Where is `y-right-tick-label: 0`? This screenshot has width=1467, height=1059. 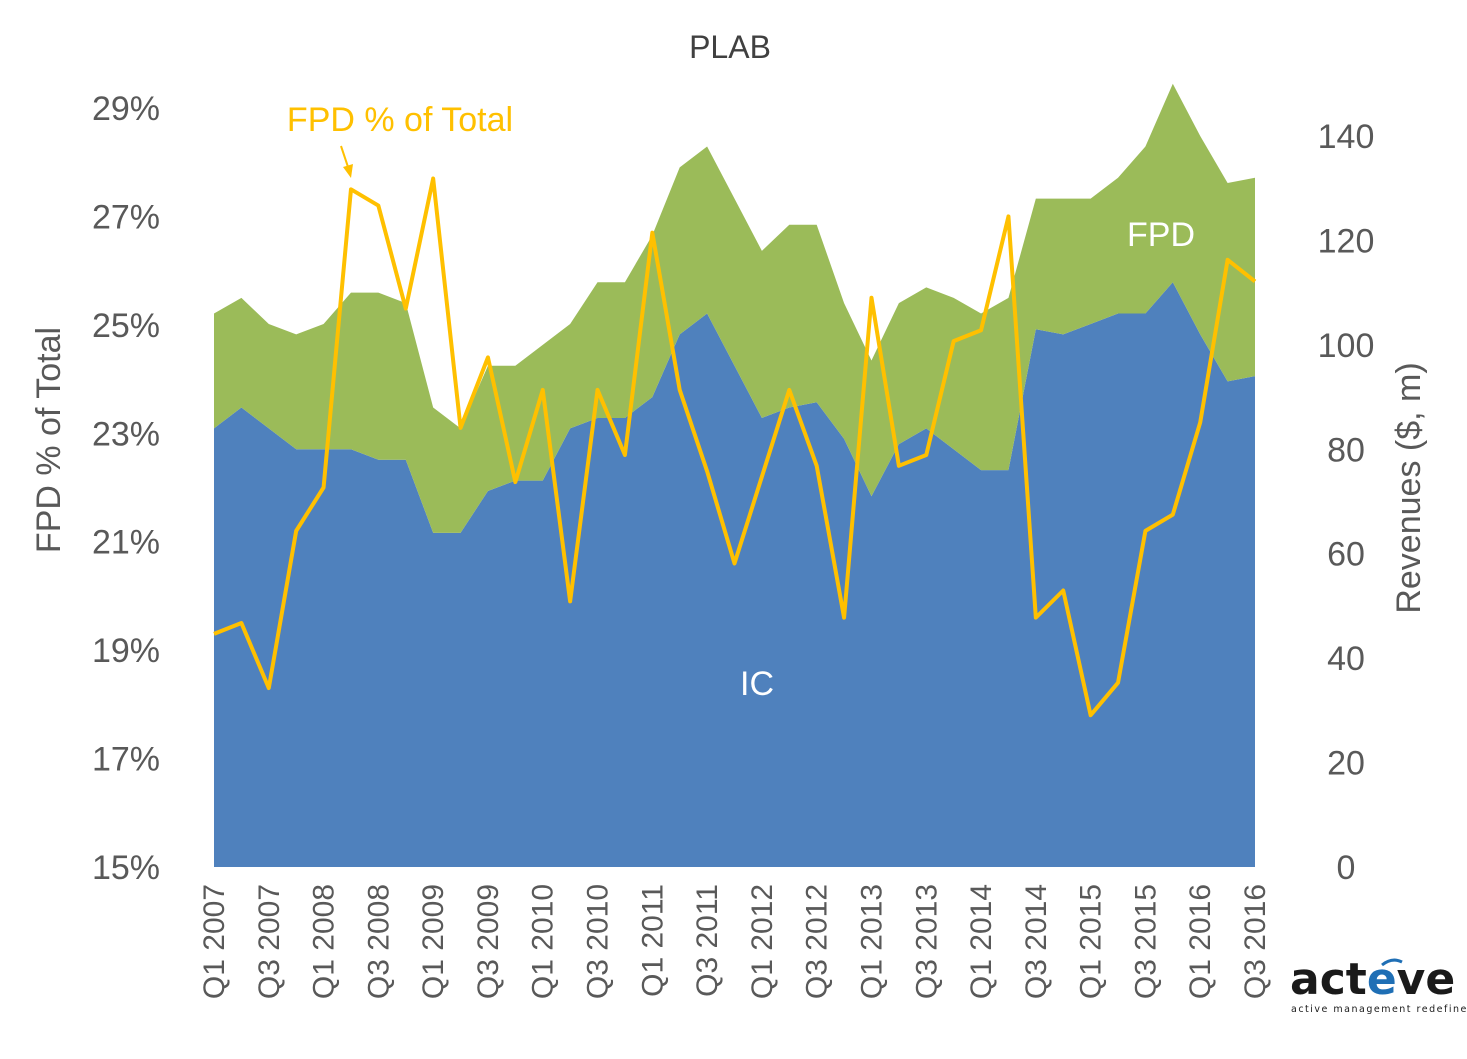 y-right-tick-label: 0 is located at coordinates (1346, 868).